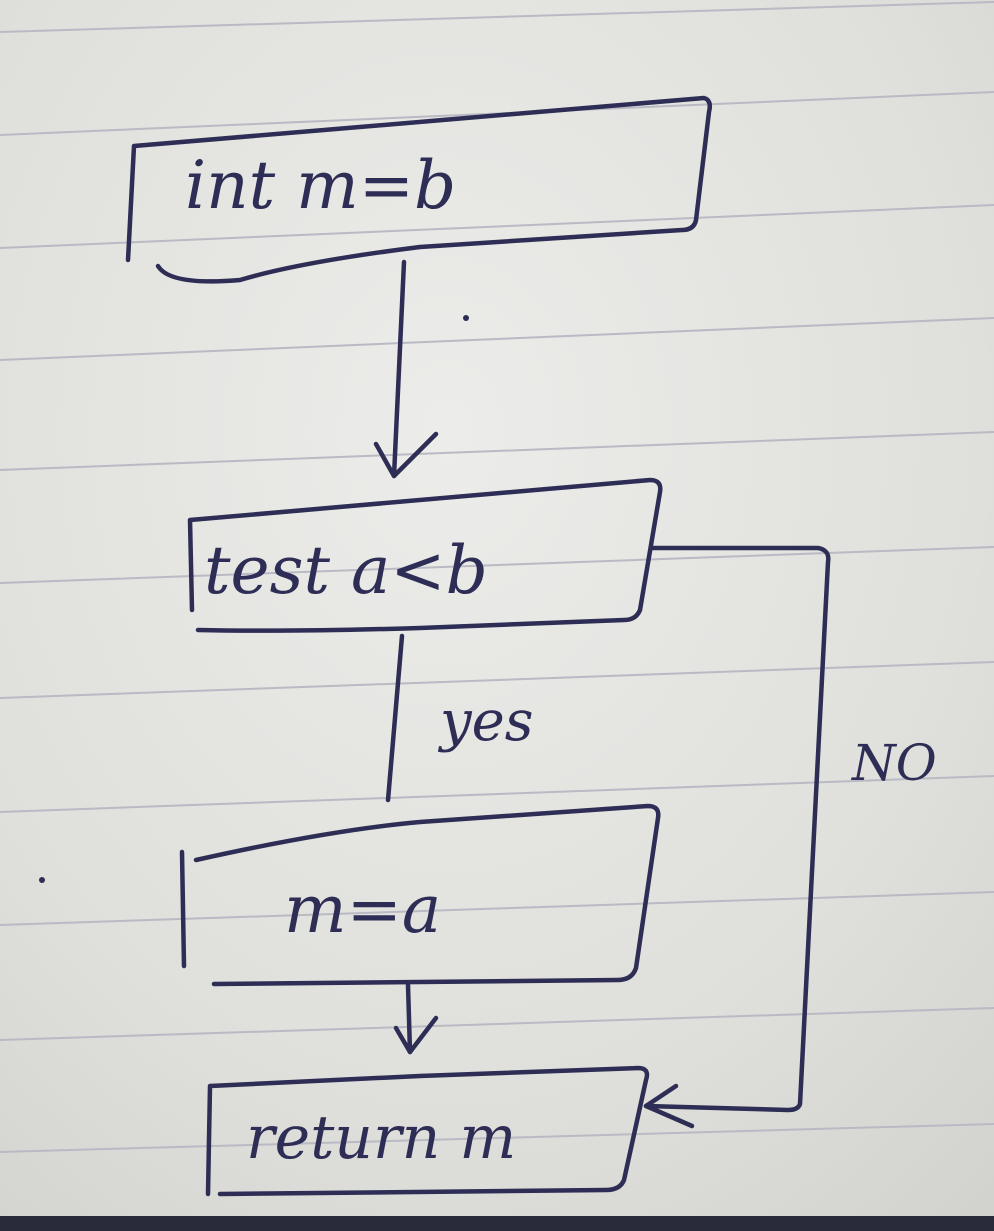 Image resolution: width=994 pixels, height=1231 pixels. I want to click on test-label: test a<b, so click(346, 570).